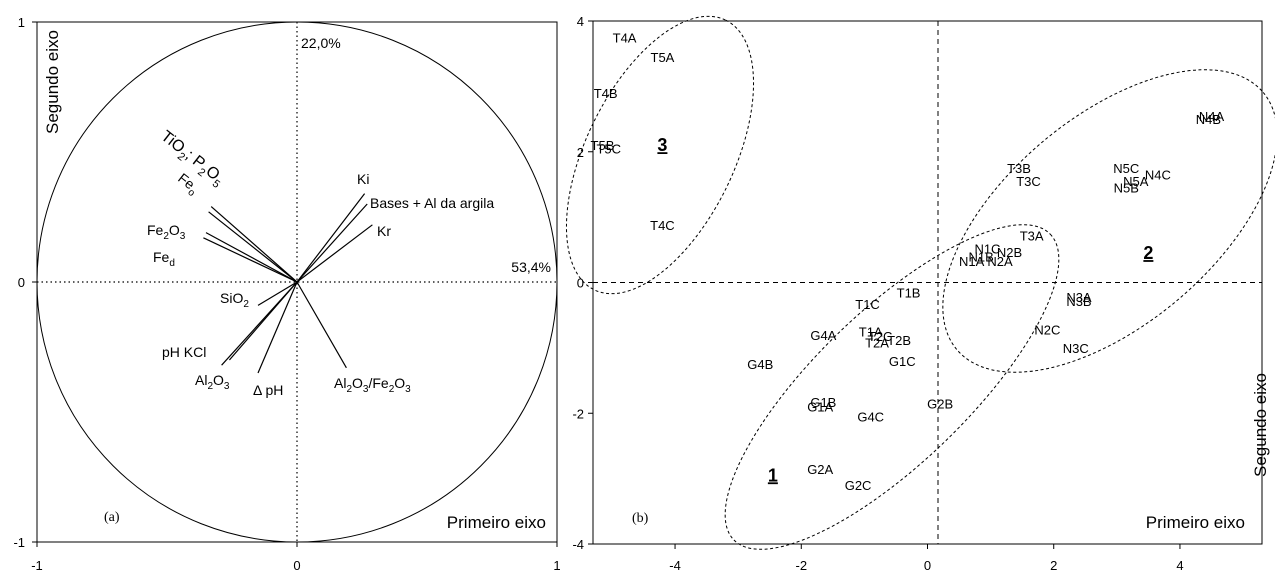 This screenshot has height=572, width=1275. What do you see at coordinates (1148, 253) in the screenshot?
I see `group-label-2: 2` at bounding box center [1148, 253].